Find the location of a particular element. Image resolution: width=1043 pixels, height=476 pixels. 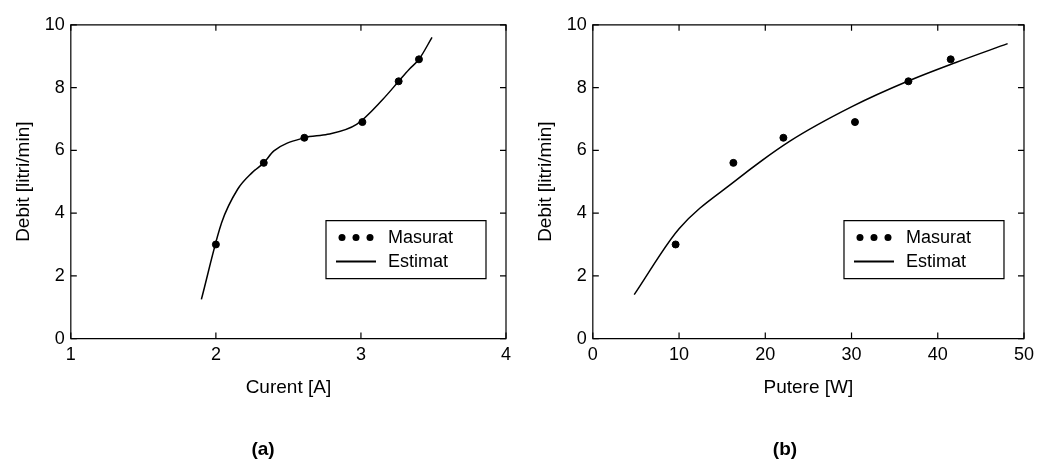

x-tick-label: 20 is located at coordinates (765, 354).